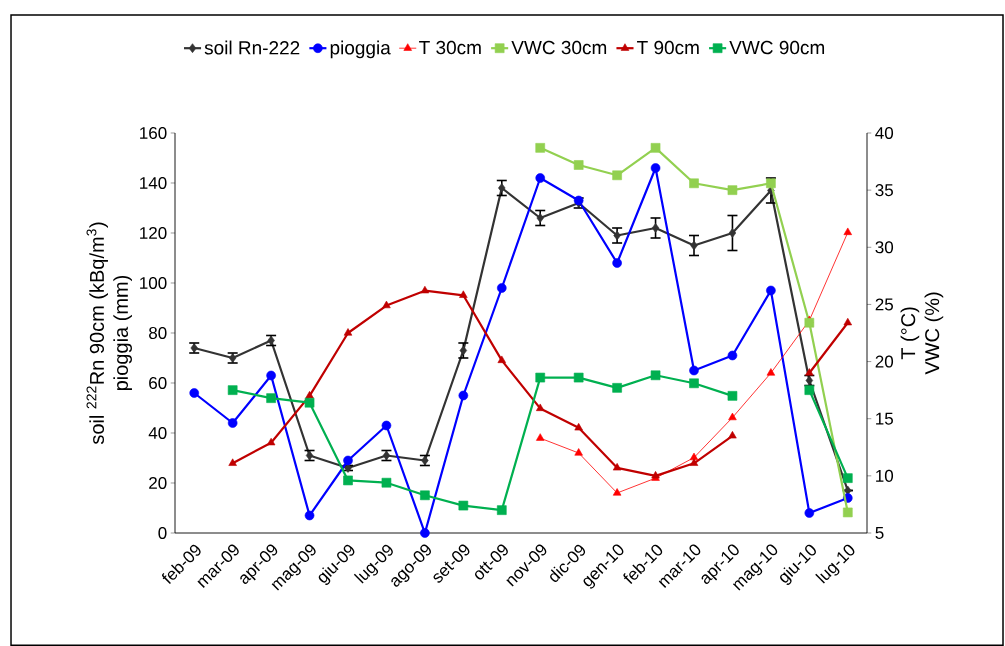 Image resolution: width=1005 pixels, height=646 pixels. What do you see at coordinates (668, 47) in the screenshot?
I see `legend-label: T 90cm` at bounding box center [668, 47].